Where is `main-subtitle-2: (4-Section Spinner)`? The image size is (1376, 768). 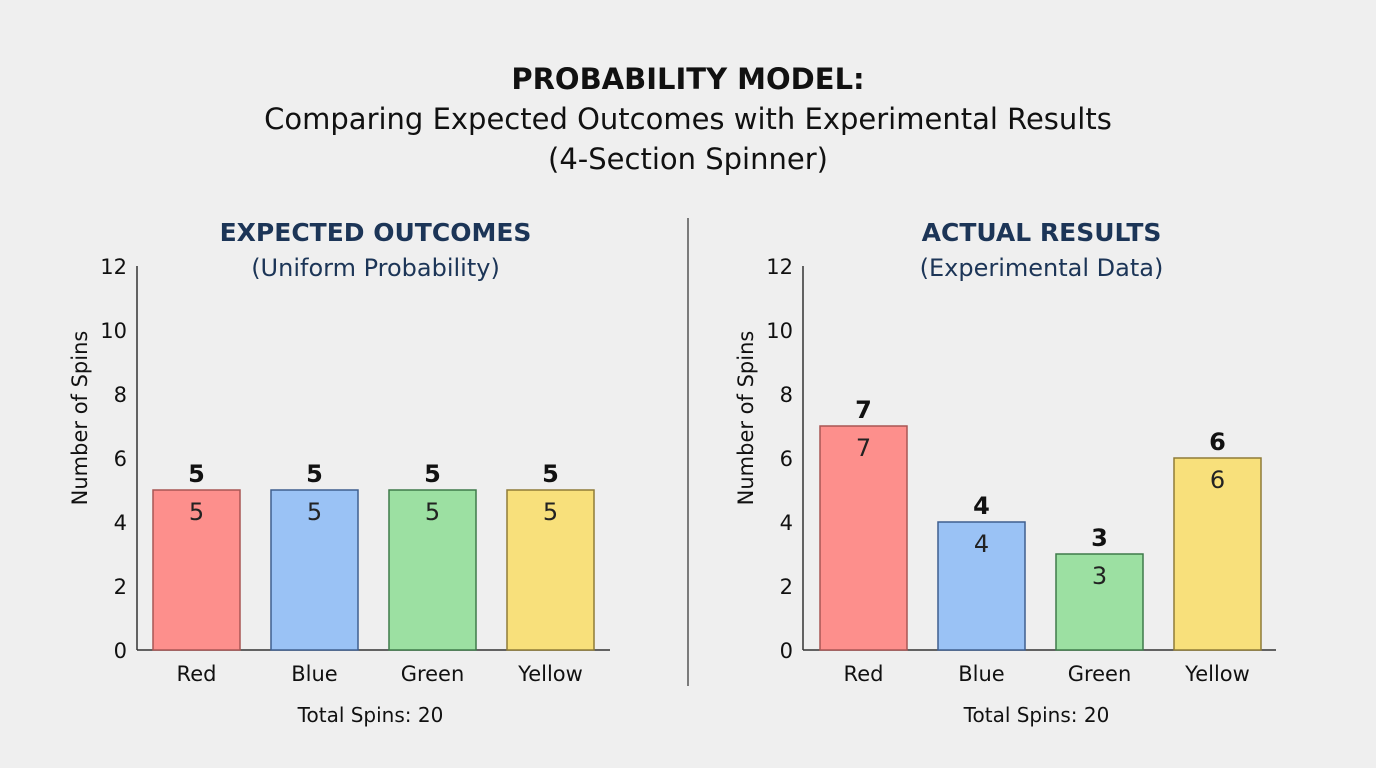 main-subtitle-2: (4-Section Spinner) is located at coordinates (688, 159).